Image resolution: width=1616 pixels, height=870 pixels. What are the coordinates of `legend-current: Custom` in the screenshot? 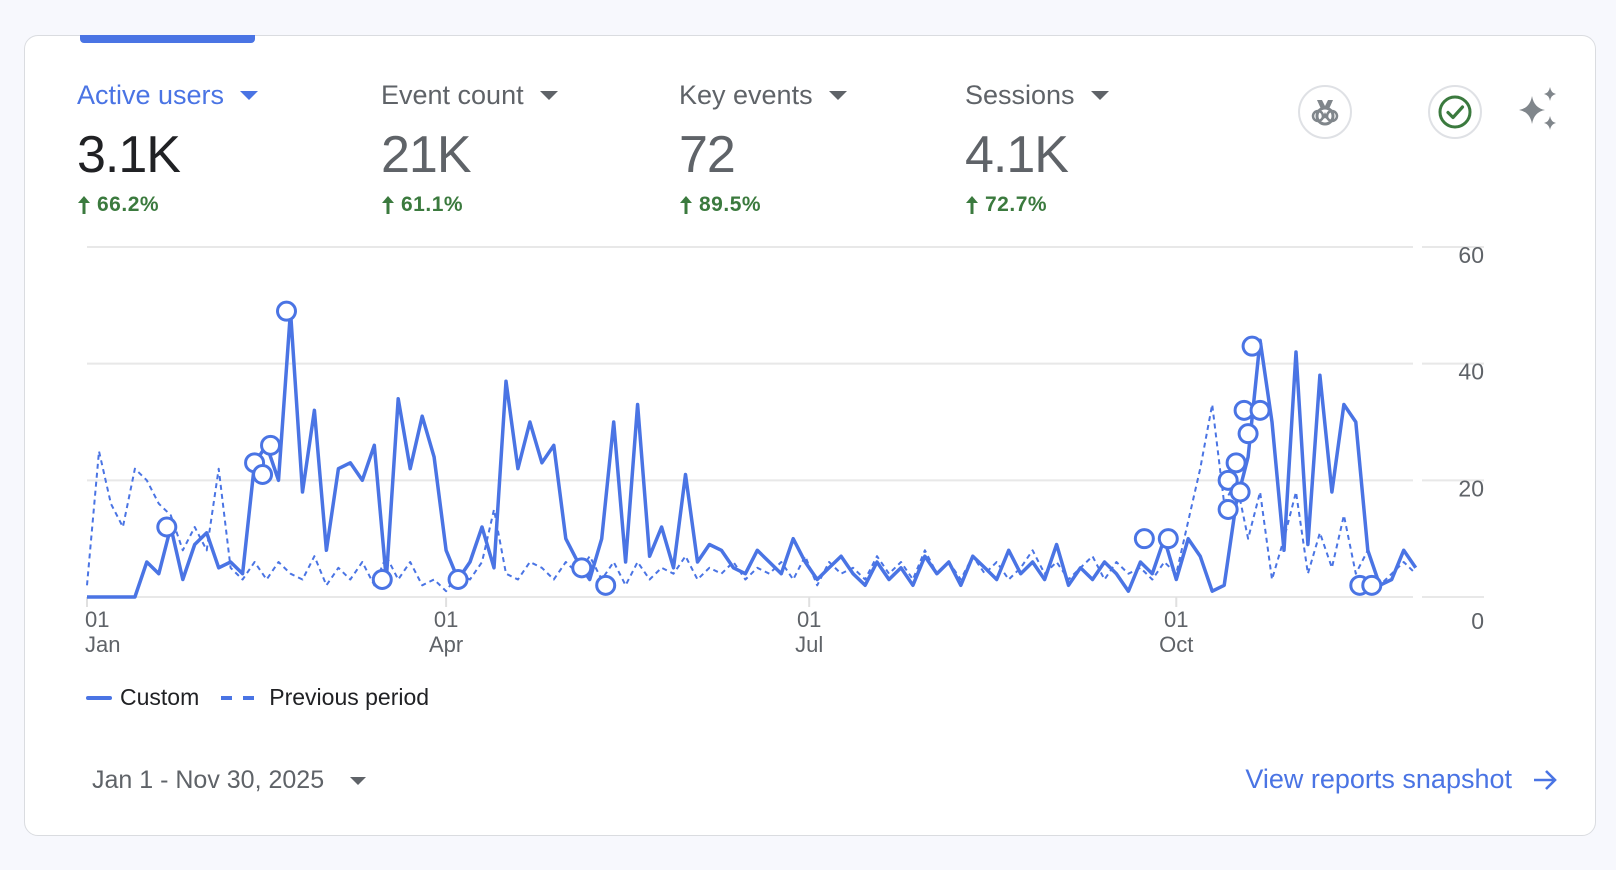 It's located at (160, 697).